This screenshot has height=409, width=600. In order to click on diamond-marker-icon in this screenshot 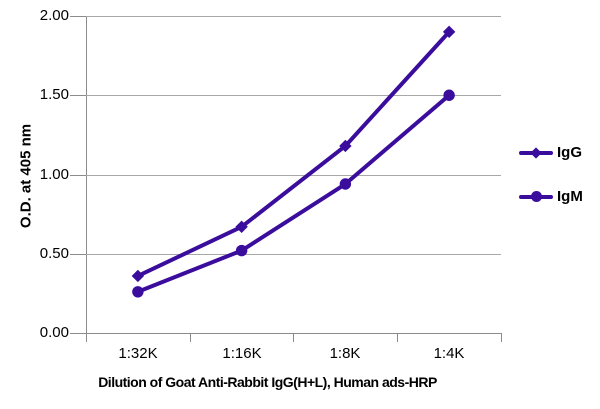, I will do `click(536, 152)`.